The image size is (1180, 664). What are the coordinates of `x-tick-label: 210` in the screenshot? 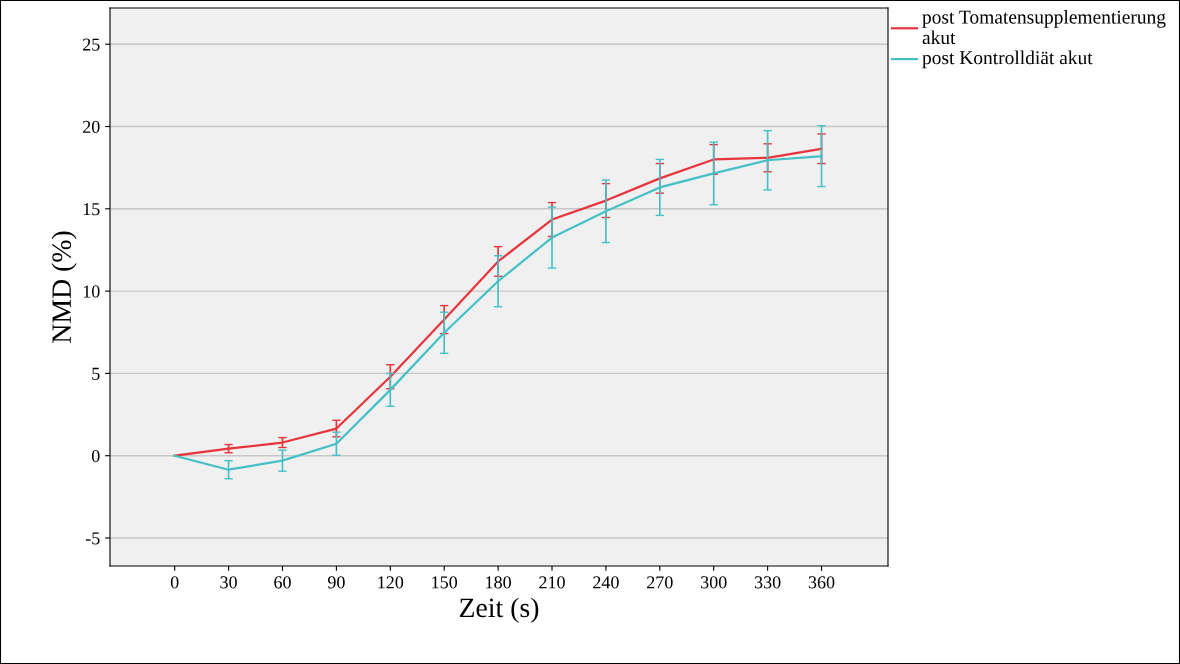 It's located at (552, 582).